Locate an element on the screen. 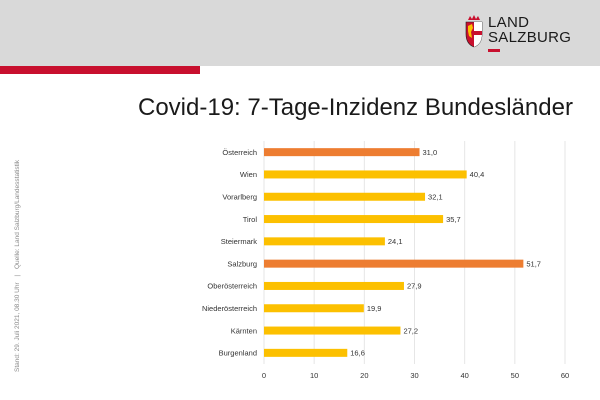 This screenshot has width=600, height=400. coat-of-arms-icon is located at coordinates (474, 31).